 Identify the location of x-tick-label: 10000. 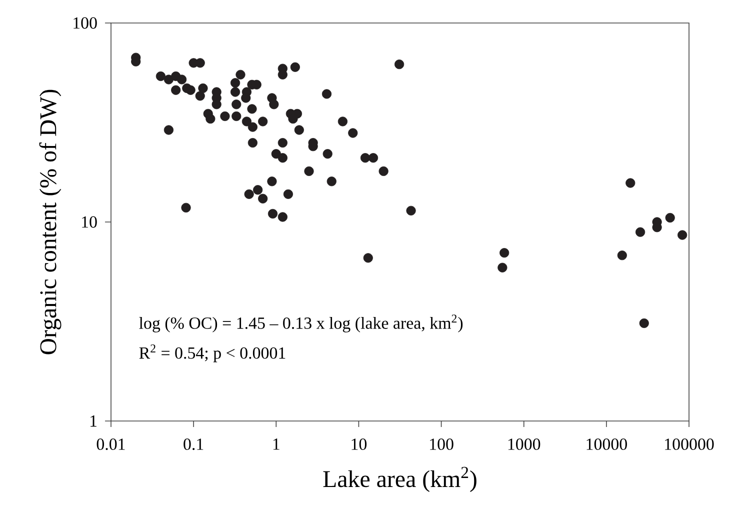
(606, 444).